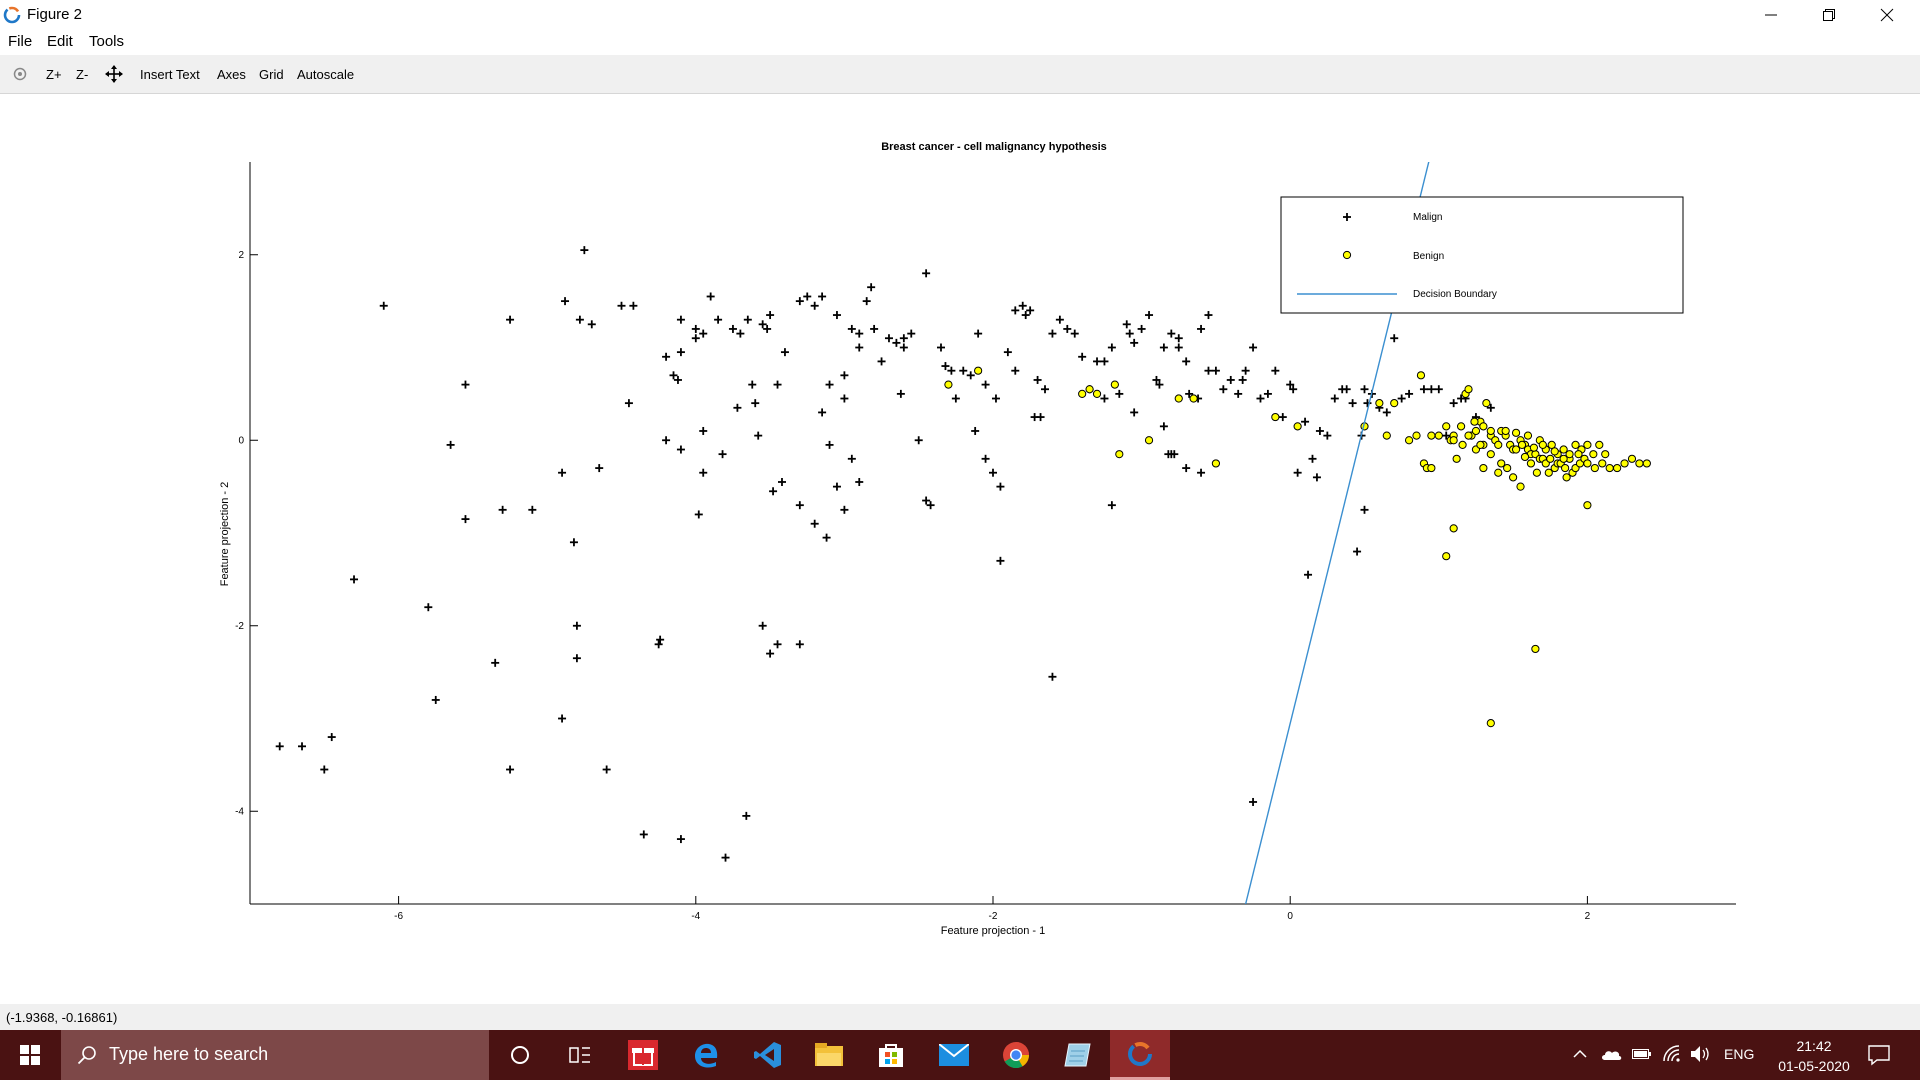 This screenshot has height=1080, width=1920. Describe the element at coordinates (1611, 1054) in the screenshot. I see `onedrive-cloud-icon` at that location.